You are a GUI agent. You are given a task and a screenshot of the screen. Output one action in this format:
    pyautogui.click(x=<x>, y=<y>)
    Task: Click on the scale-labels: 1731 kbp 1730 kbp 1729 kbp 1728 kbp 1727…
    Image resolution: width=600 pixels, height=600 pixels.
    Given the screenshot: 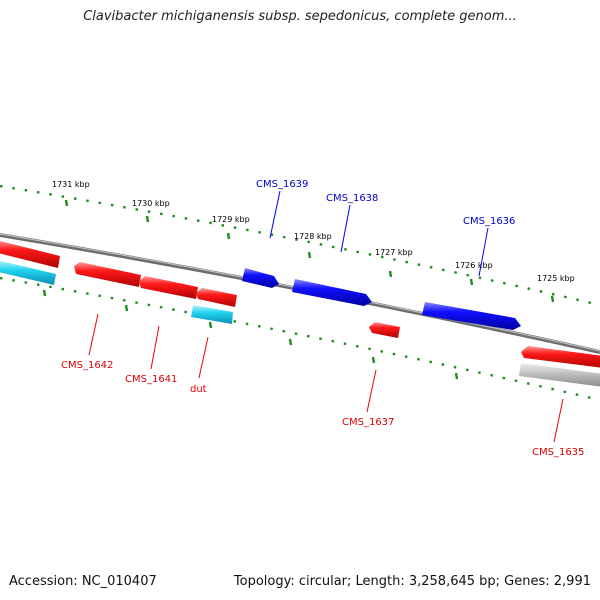 What is the action you would take?
    pyautogui.click(x=313, y=231)
    